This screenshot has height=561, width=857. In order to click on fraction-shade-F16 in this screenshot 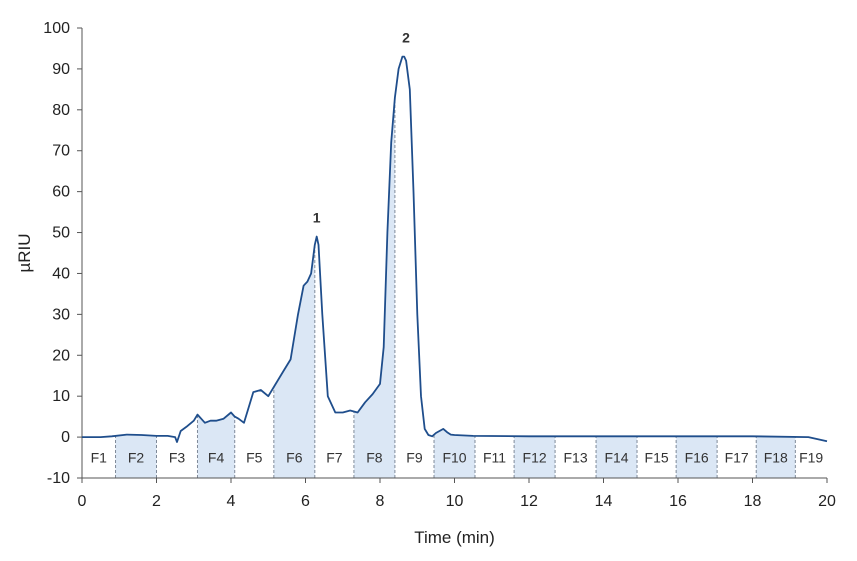, I will do `click(697, 457)`.